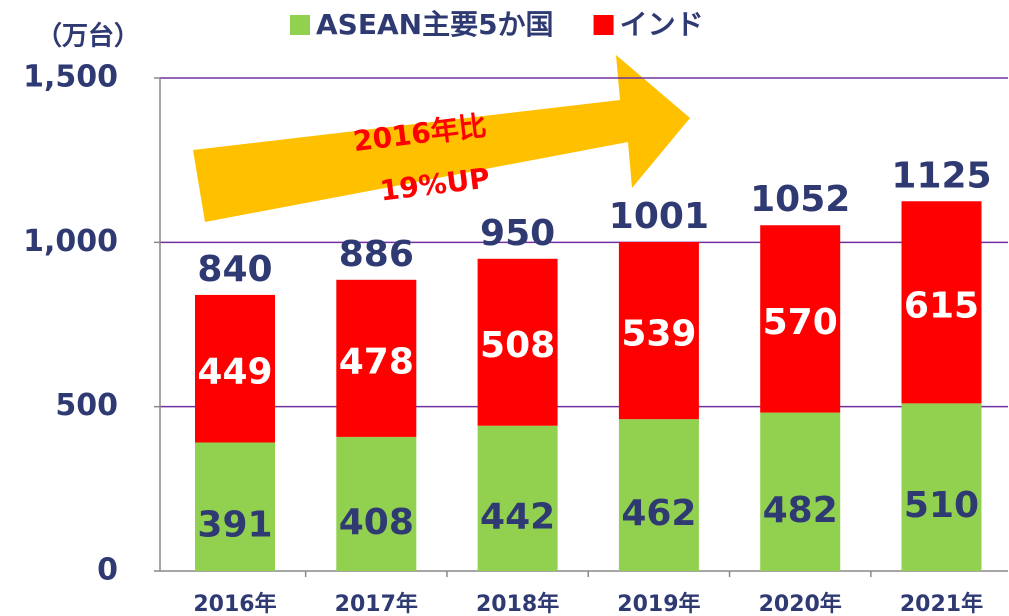  I want to click on x-tick-label: 2017年, so click(376, 603).